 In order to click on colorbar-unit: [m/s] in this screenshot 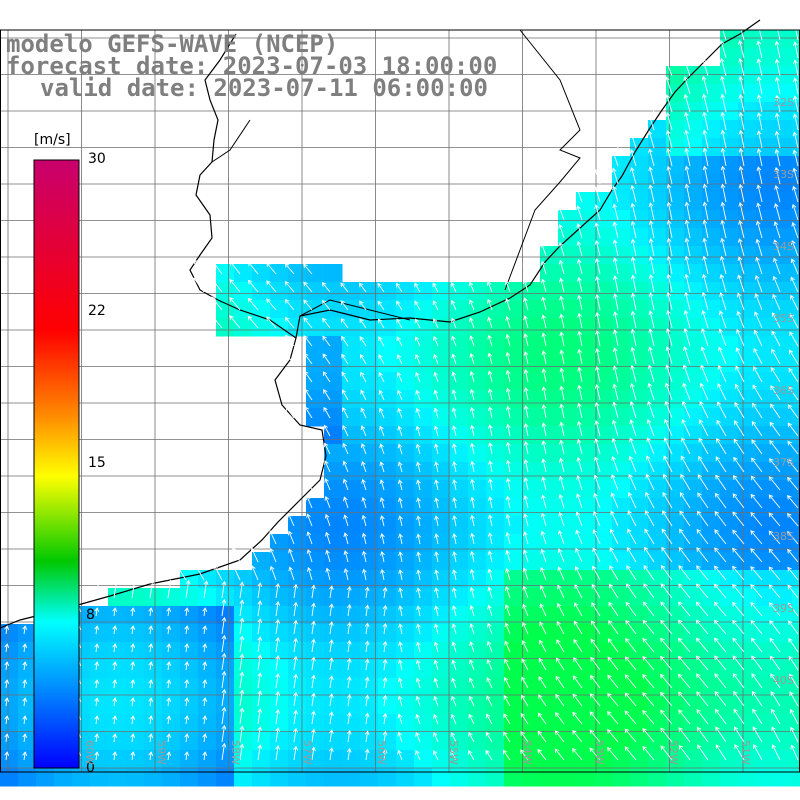, I will do `click(52, 140)`.